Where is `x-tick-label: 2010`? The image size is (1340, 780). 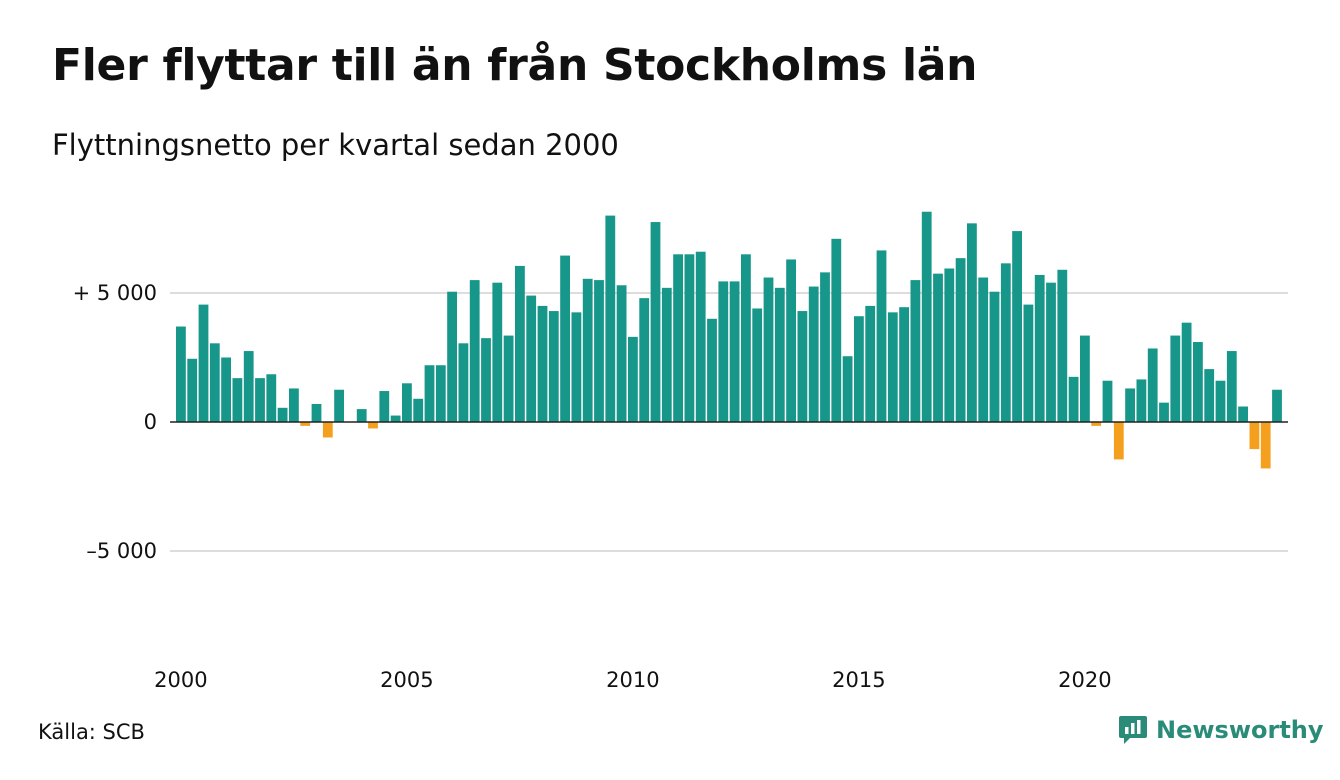 x-tick-label: 2010 is located at coordinates (632, 680).